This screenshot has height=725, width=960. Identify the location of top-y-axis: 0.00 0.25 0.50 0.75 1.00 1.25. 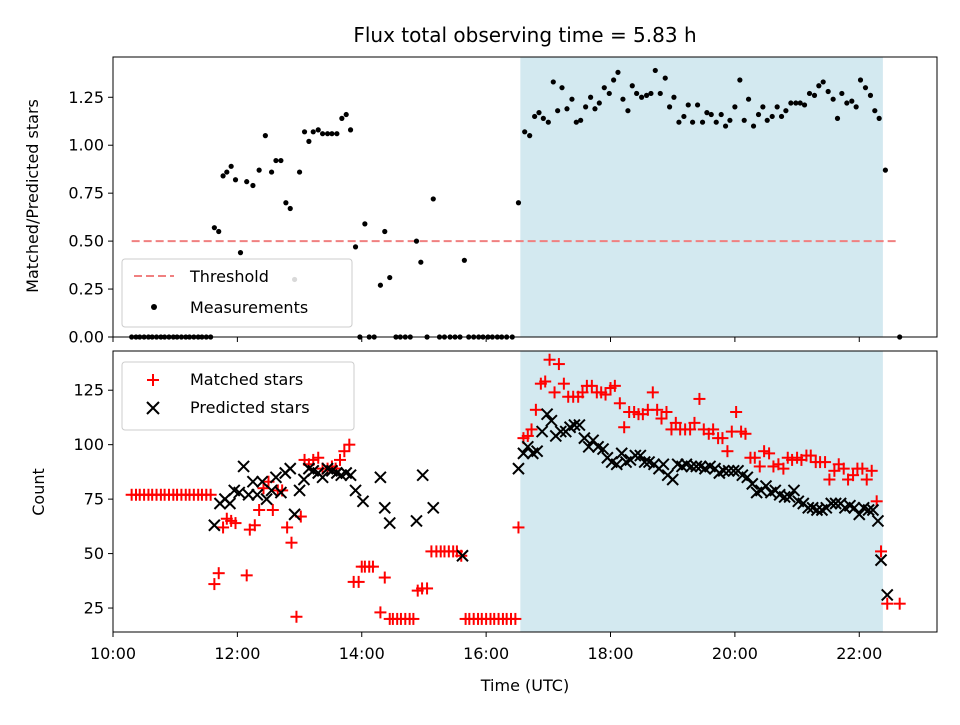
(90, 217).